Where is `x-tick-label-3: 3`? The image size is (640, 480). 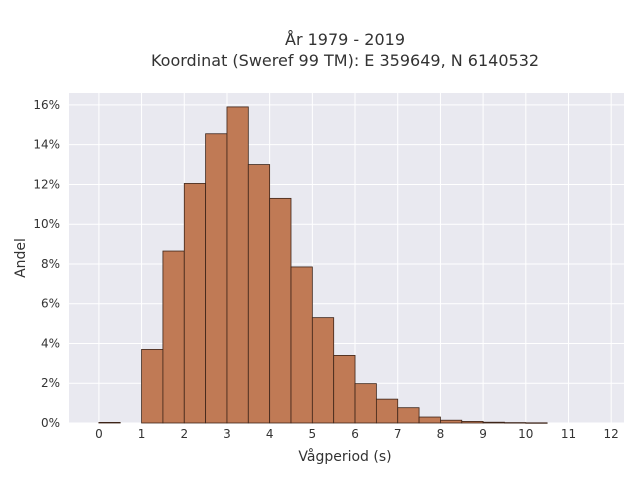
x-tick-label-3: 3 is located at coordinates (227, 434).